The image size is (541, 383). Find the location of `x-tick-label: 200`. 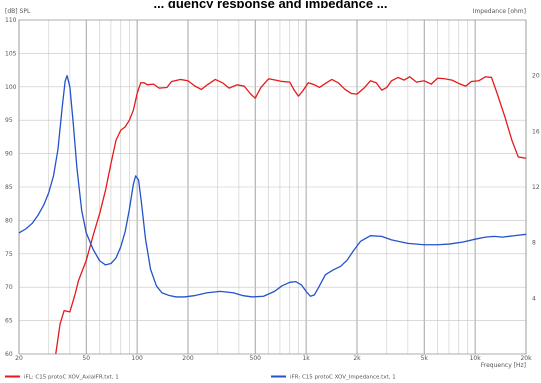

x-tick-label: 200 is located at coordinates (188, 358).